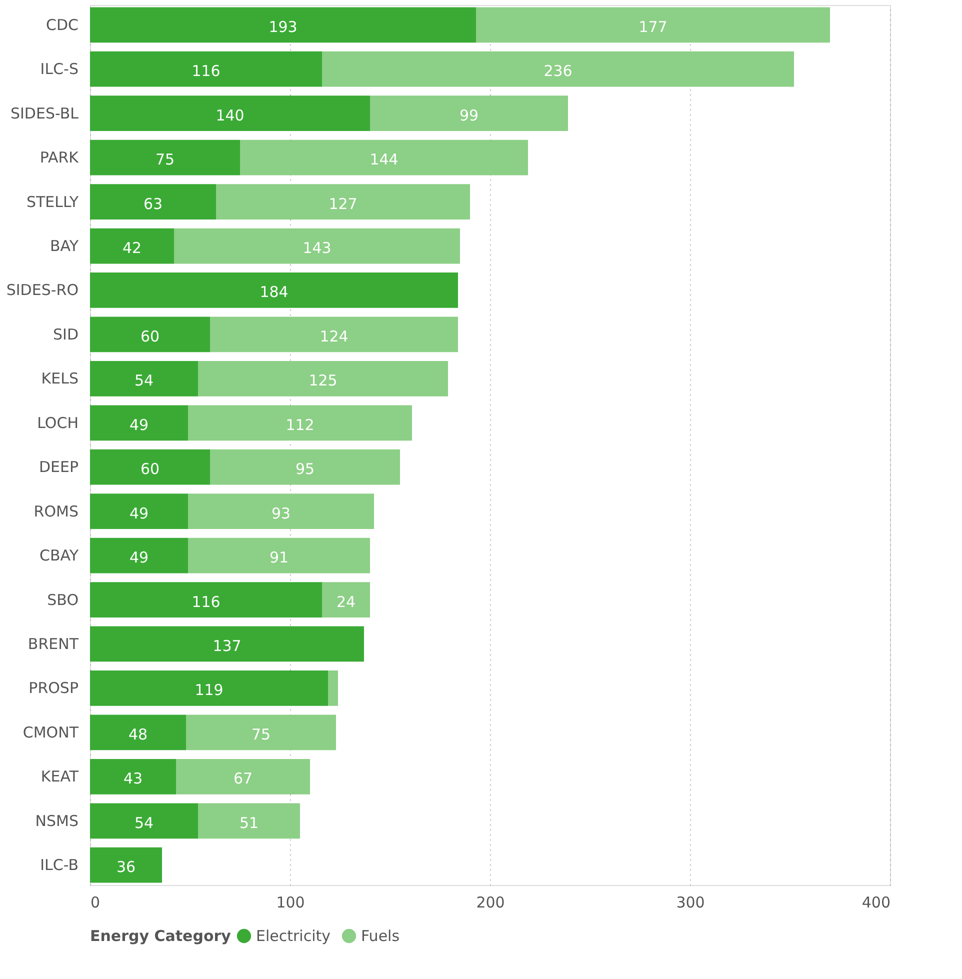  I want to click on data-label: 112, so click(300, 425).